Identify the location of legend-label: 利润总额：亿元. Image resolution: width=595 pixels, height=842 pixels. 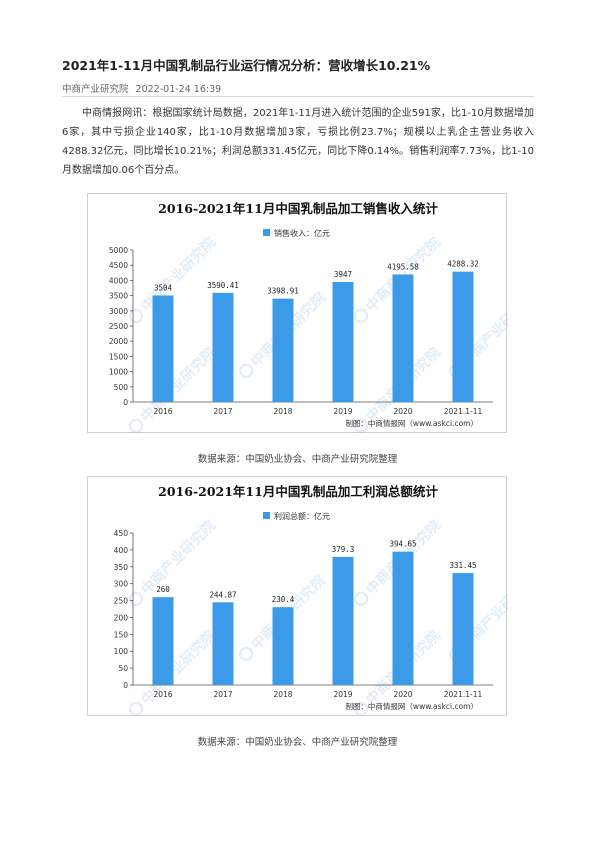
(302, 516).